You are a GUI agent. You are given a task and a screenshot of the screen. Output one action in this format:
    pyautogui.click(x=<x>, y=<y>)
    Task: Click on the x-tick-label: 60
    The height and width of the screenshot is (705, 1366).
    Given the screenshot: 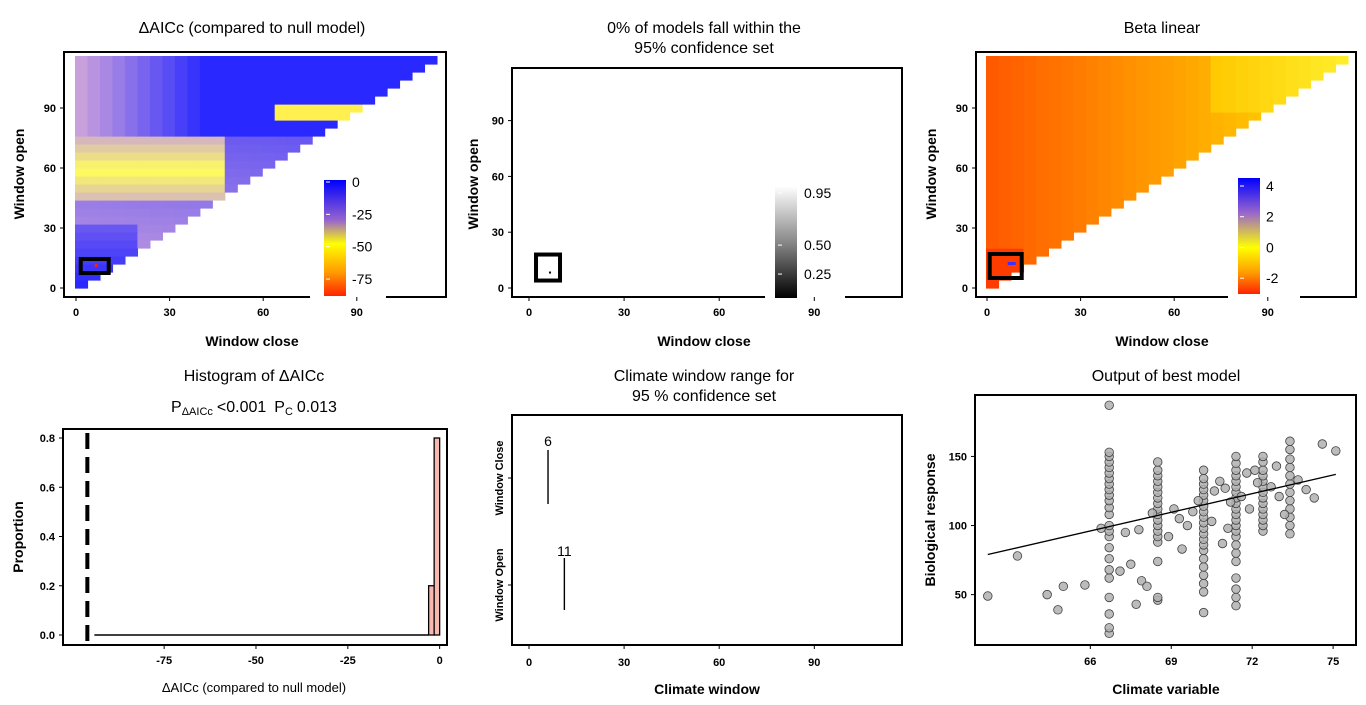 What is the action you would take?
    pyautogui.click(x=1174, y=313)
    